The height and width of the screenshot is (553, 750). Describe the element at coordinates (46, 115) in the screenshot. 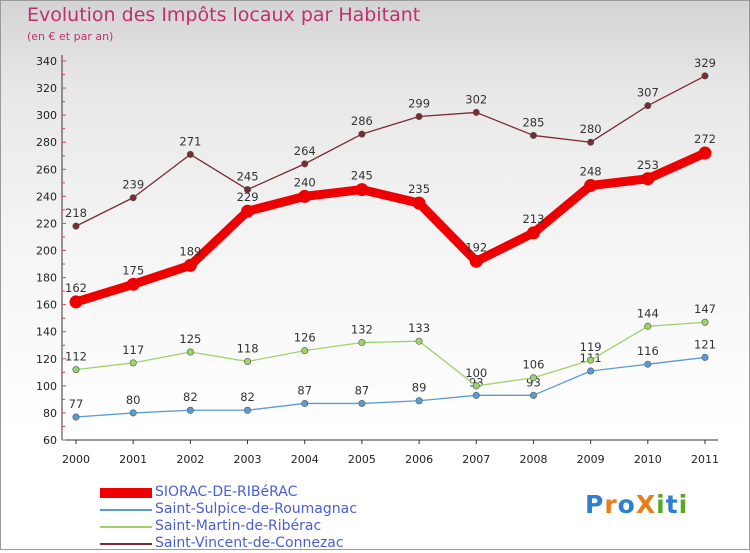

I see `y-tick-label: 300` at that location.